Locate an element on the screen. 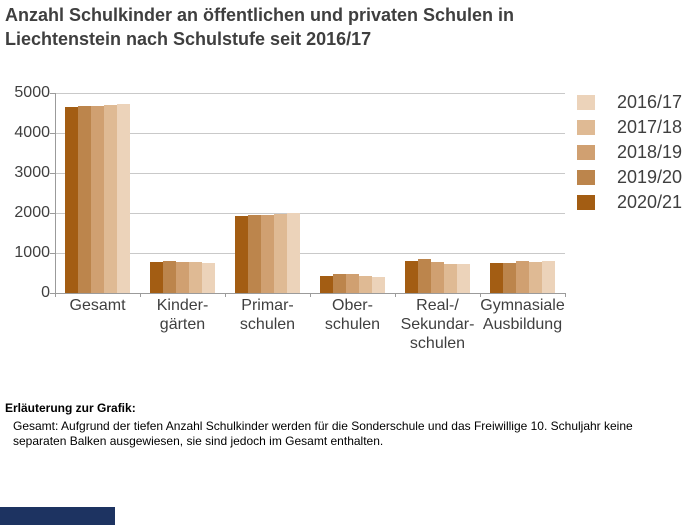  x-axis-label-line: Primar- is located at coordinates (267, 305).